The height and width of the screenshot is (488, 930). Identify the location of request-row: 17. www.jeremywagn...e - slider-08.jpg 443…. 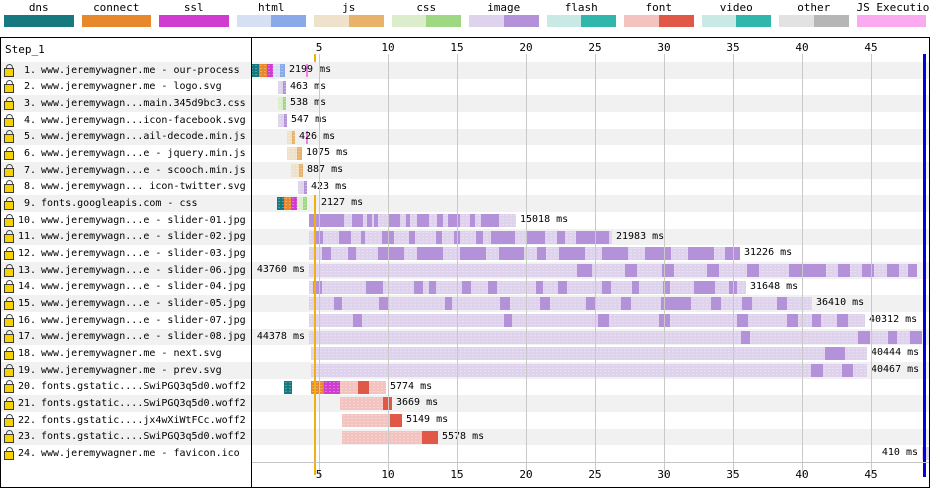
(465, 337).